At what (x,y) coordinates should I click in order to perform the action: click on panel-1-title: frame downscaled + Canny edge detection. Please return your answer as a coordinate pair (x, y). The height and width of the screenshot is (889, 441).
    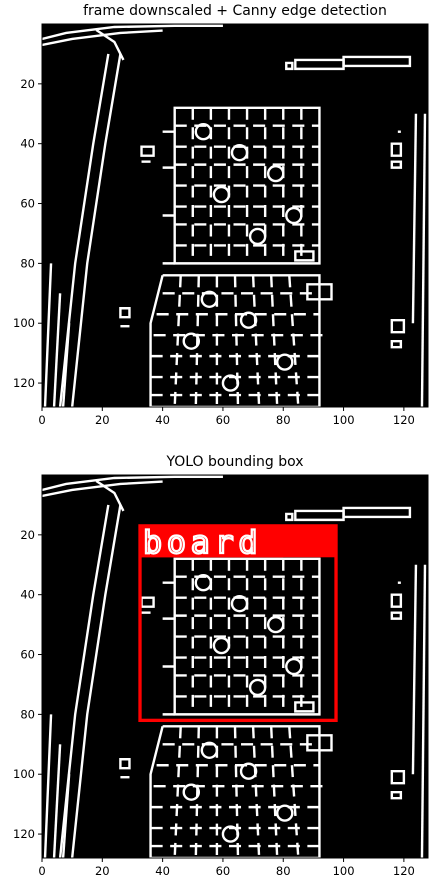
    Looking at the image, I should click on (235, 11).